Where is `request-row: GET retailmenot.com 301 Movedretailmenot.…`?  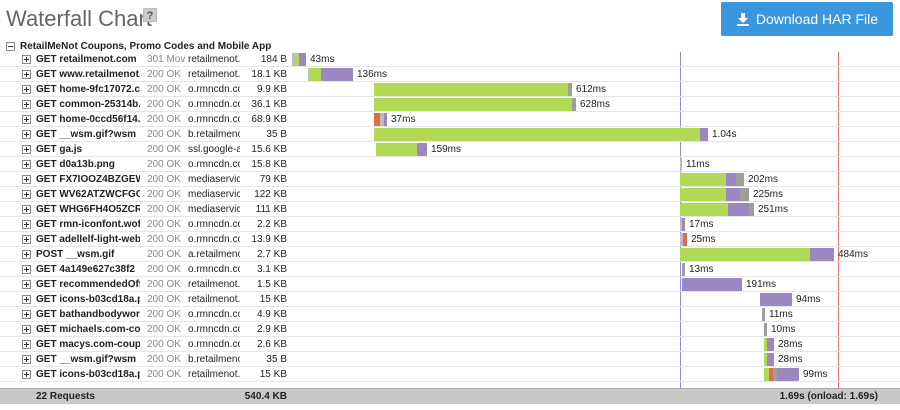 request-row: GET retailmenot.com 301 Movedretailmenot.… is located at coordinates (450, 59).